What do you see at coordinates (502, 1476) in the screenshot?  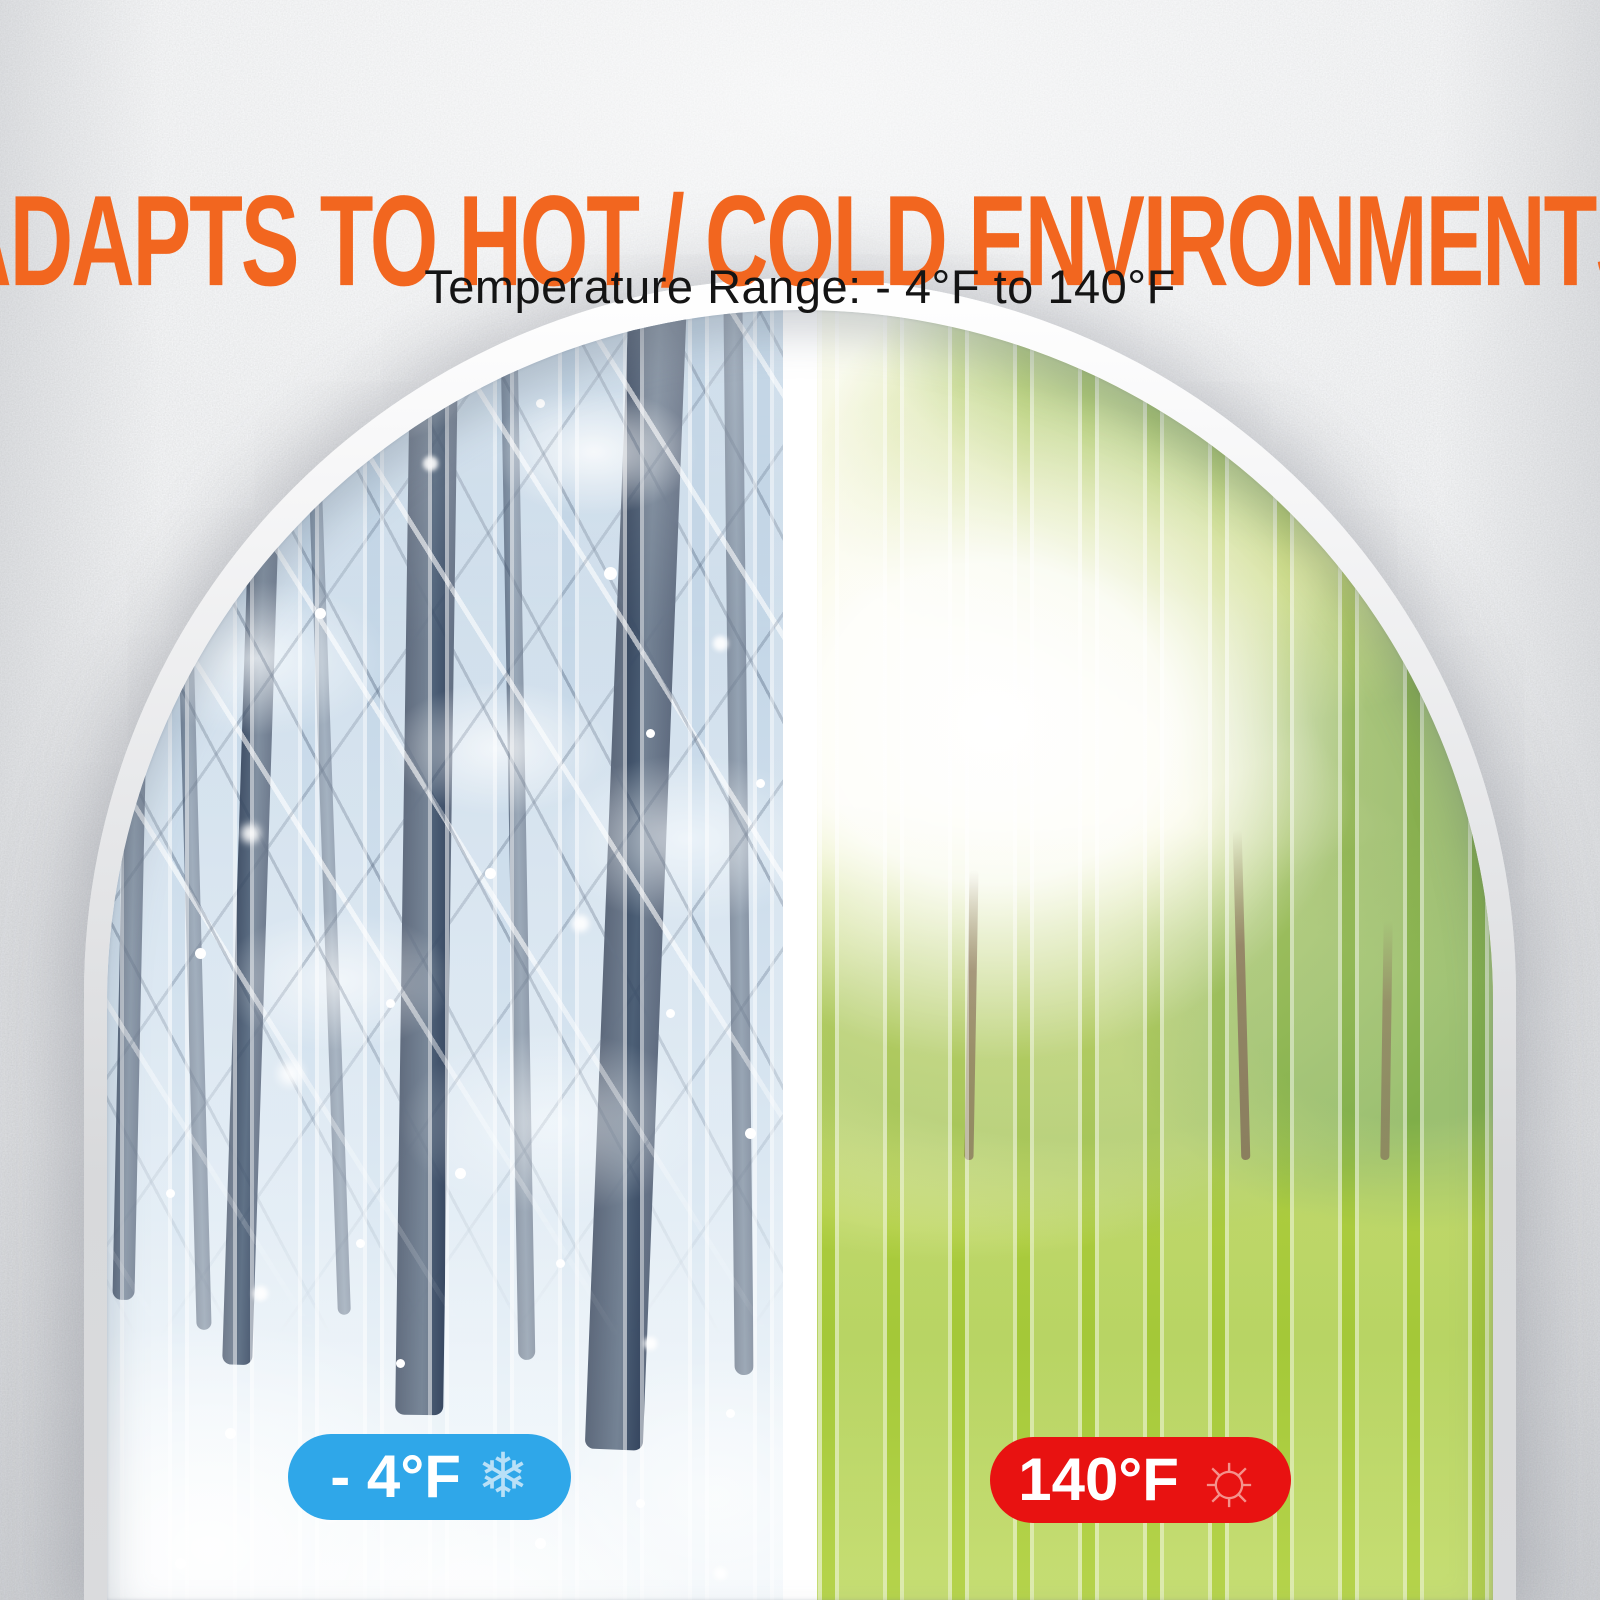 I see `snowflake-icon: ❄` at bounding box center [502, 1476].